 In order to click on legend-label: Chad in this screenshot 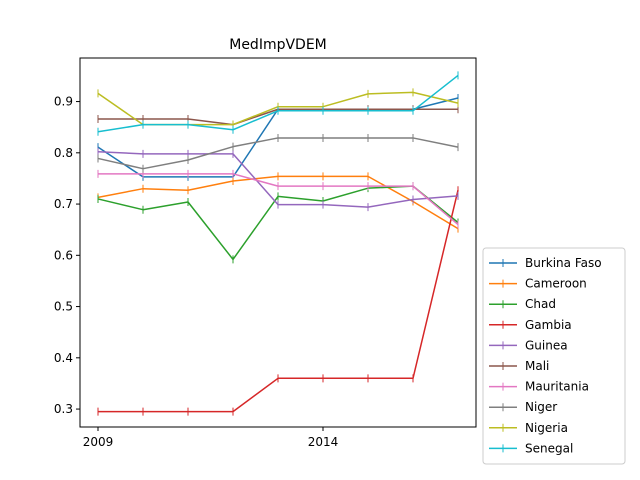, I will do `click(540, 304)`.